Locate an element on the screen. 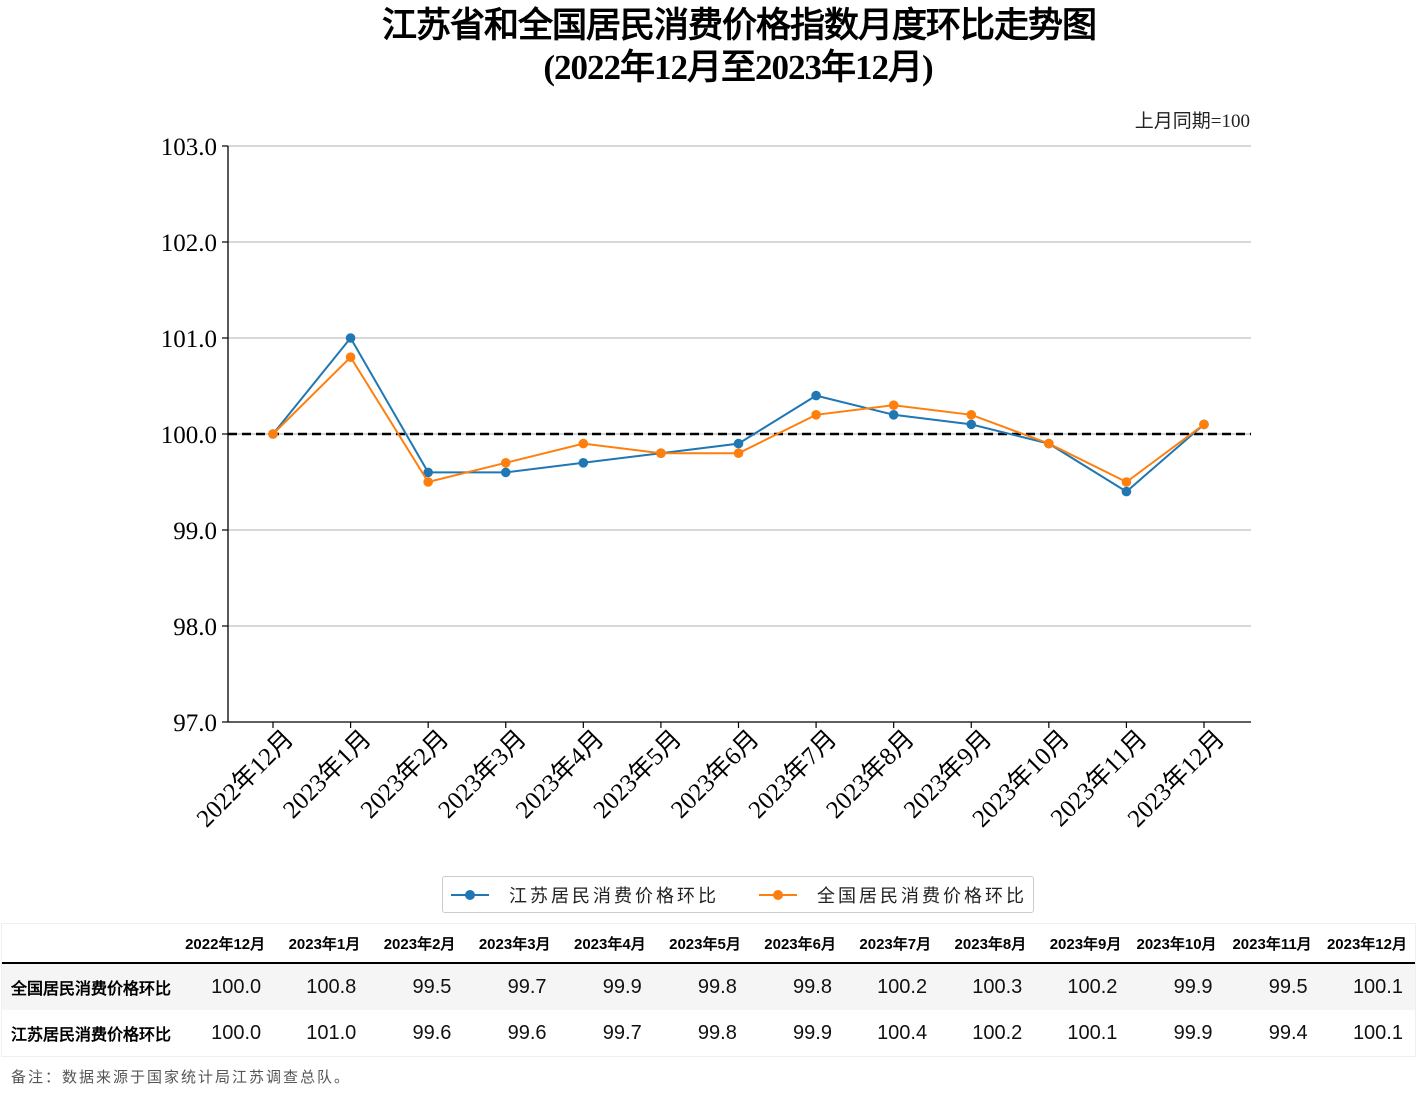  table-header-cell: 2023年2月 is located at coordinates (416, 944).